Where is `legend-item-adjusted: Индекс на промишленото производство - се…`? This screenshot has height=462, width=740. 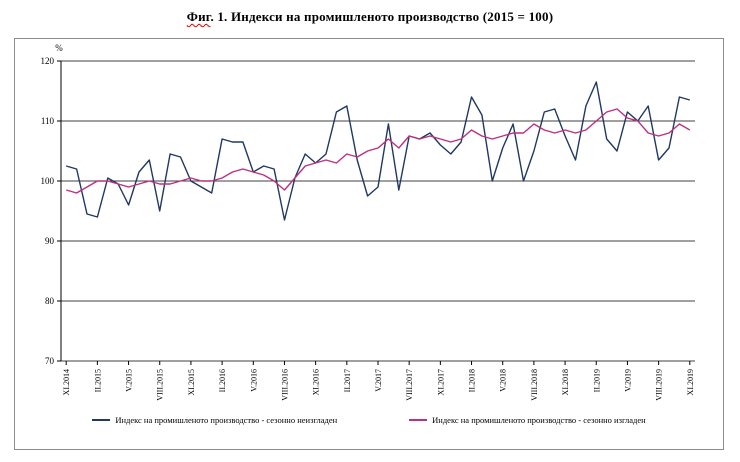
legend-item-adjusted: Индекс на промишленото производство - се… is located at coordinates (527, 420).